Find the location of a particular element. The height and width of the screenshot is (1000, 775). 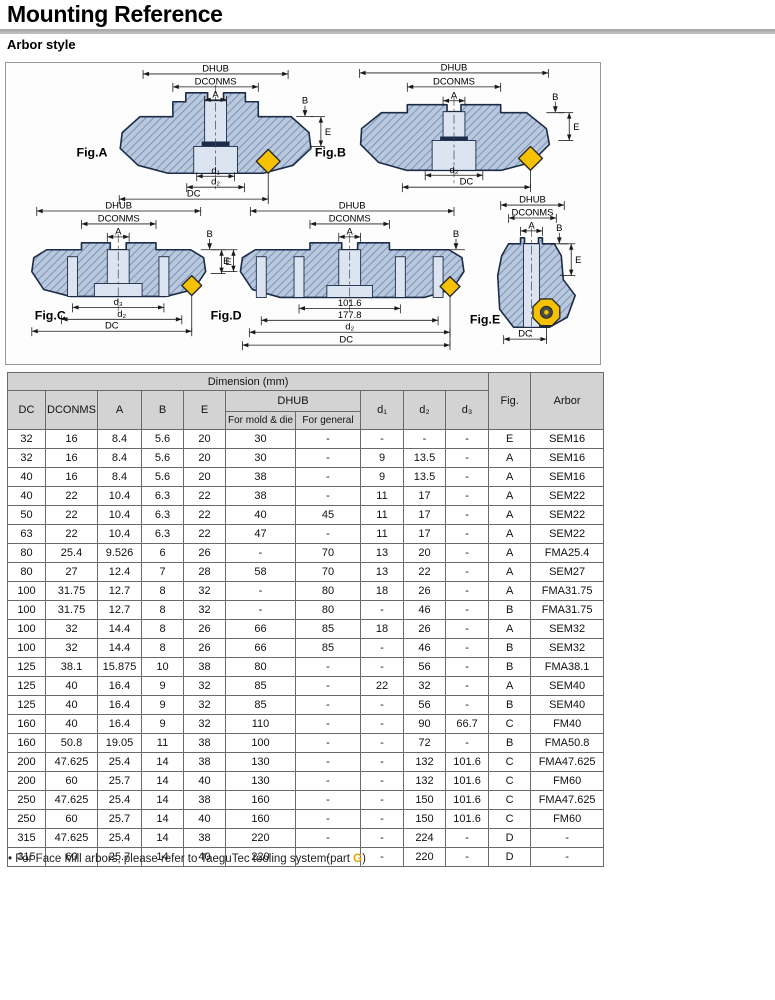

table-cell: 6.3 is located at coordinates (162, 515).